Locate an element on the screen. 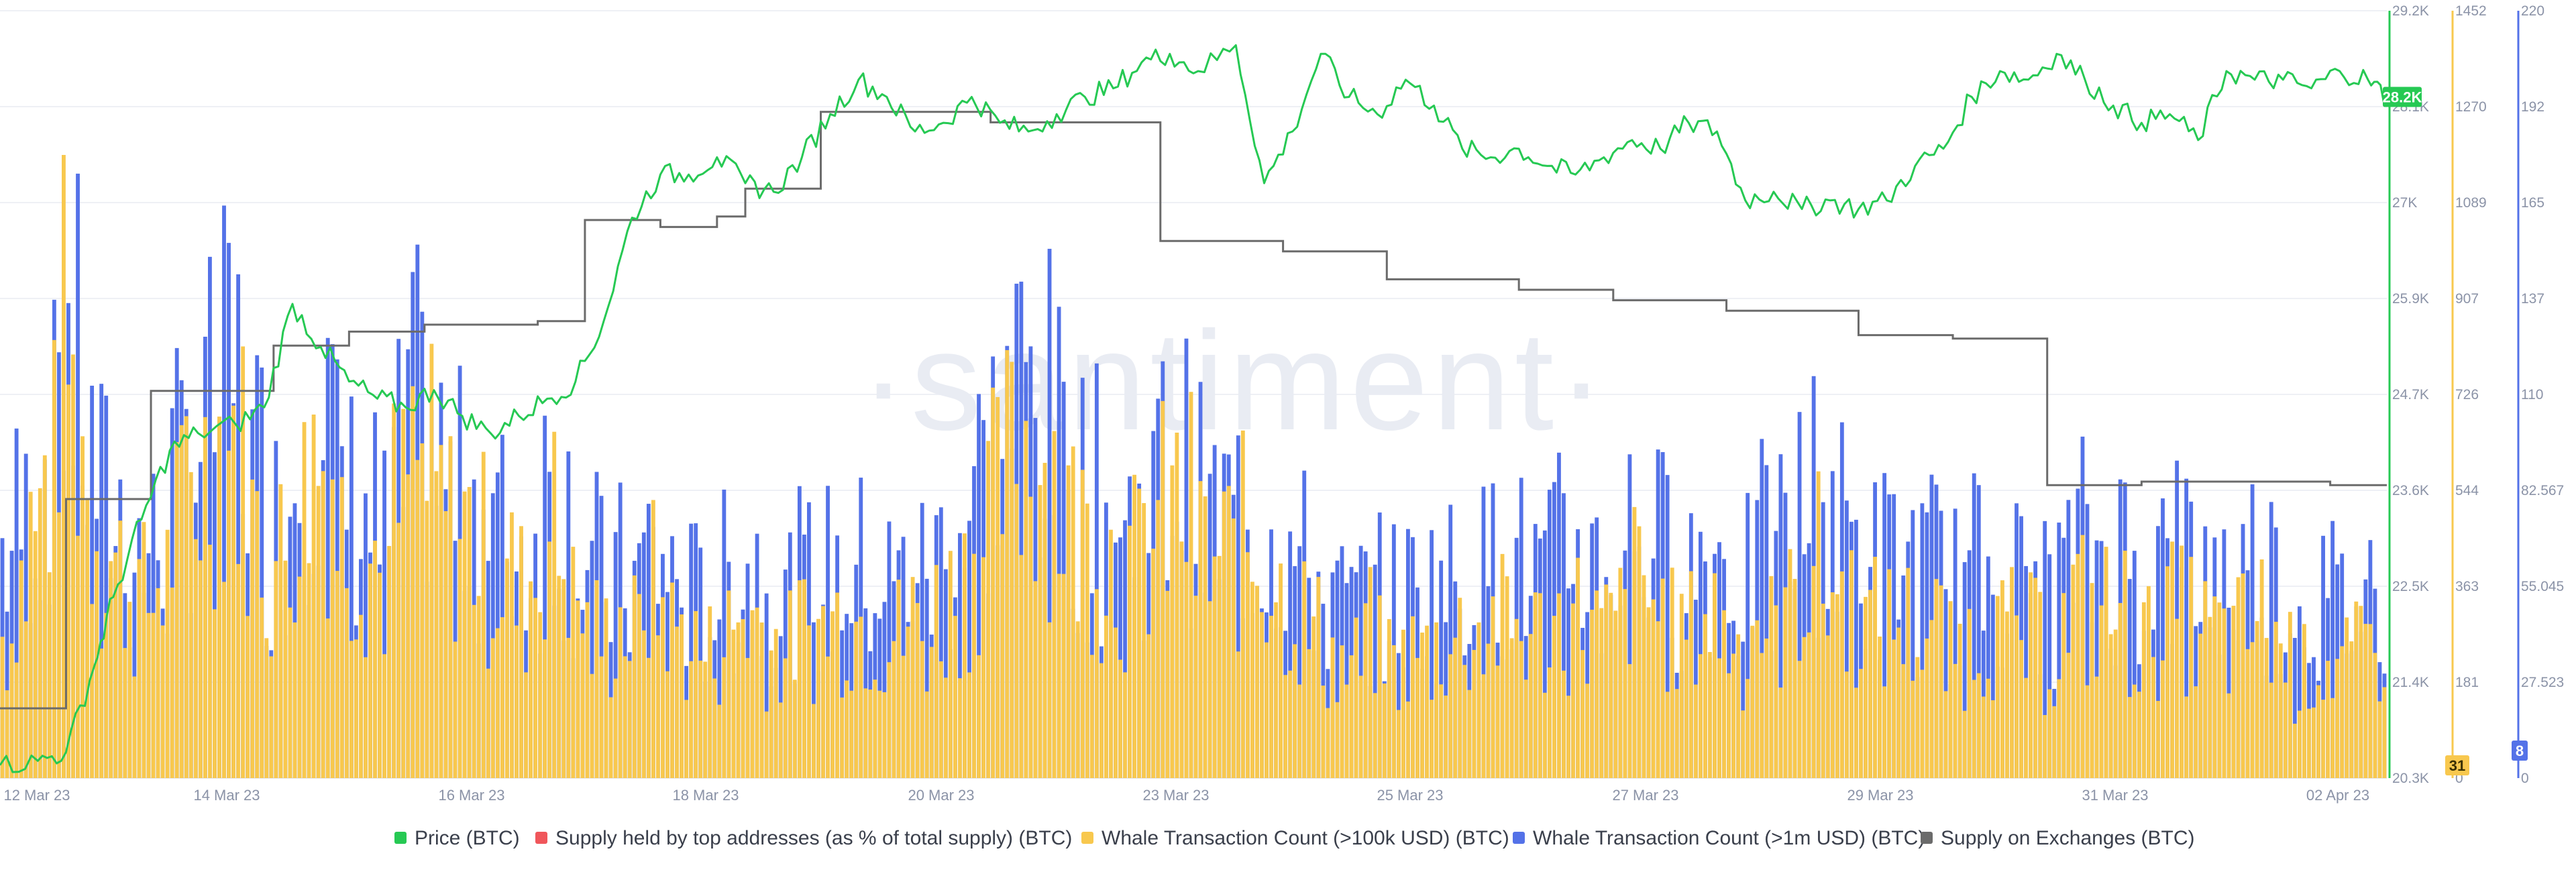 This screenshot has height=872, width=2576. price-axis-tick-label: 20.3K is located at coordinates (2410, 778).